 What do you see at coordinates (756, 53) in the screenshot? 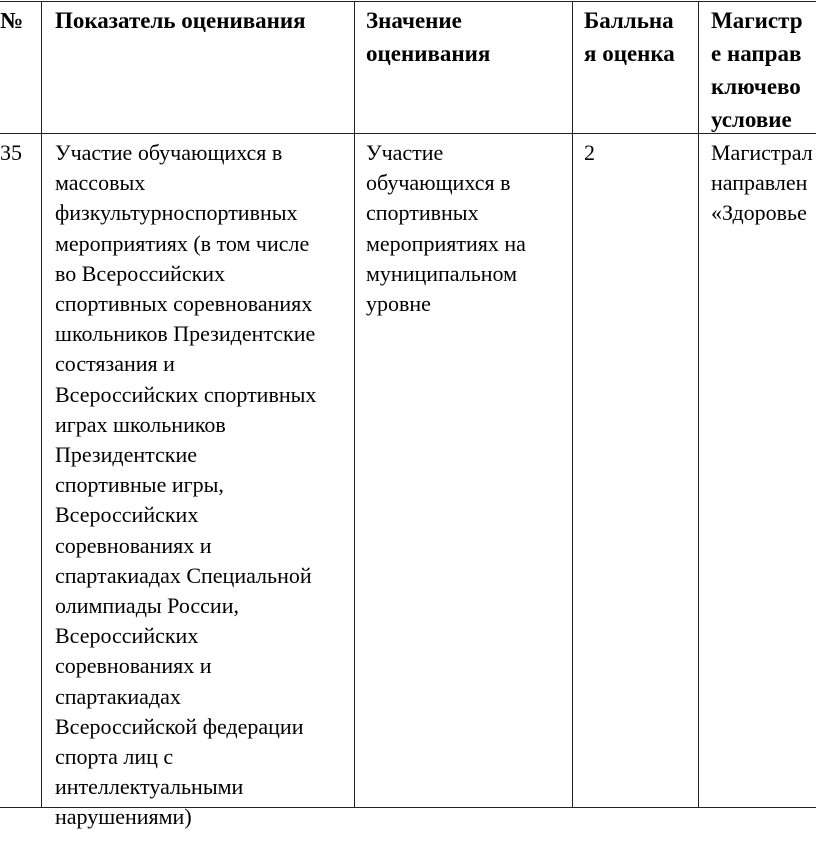
I see `cell-line: е направ` at bounding box center [756, 53].